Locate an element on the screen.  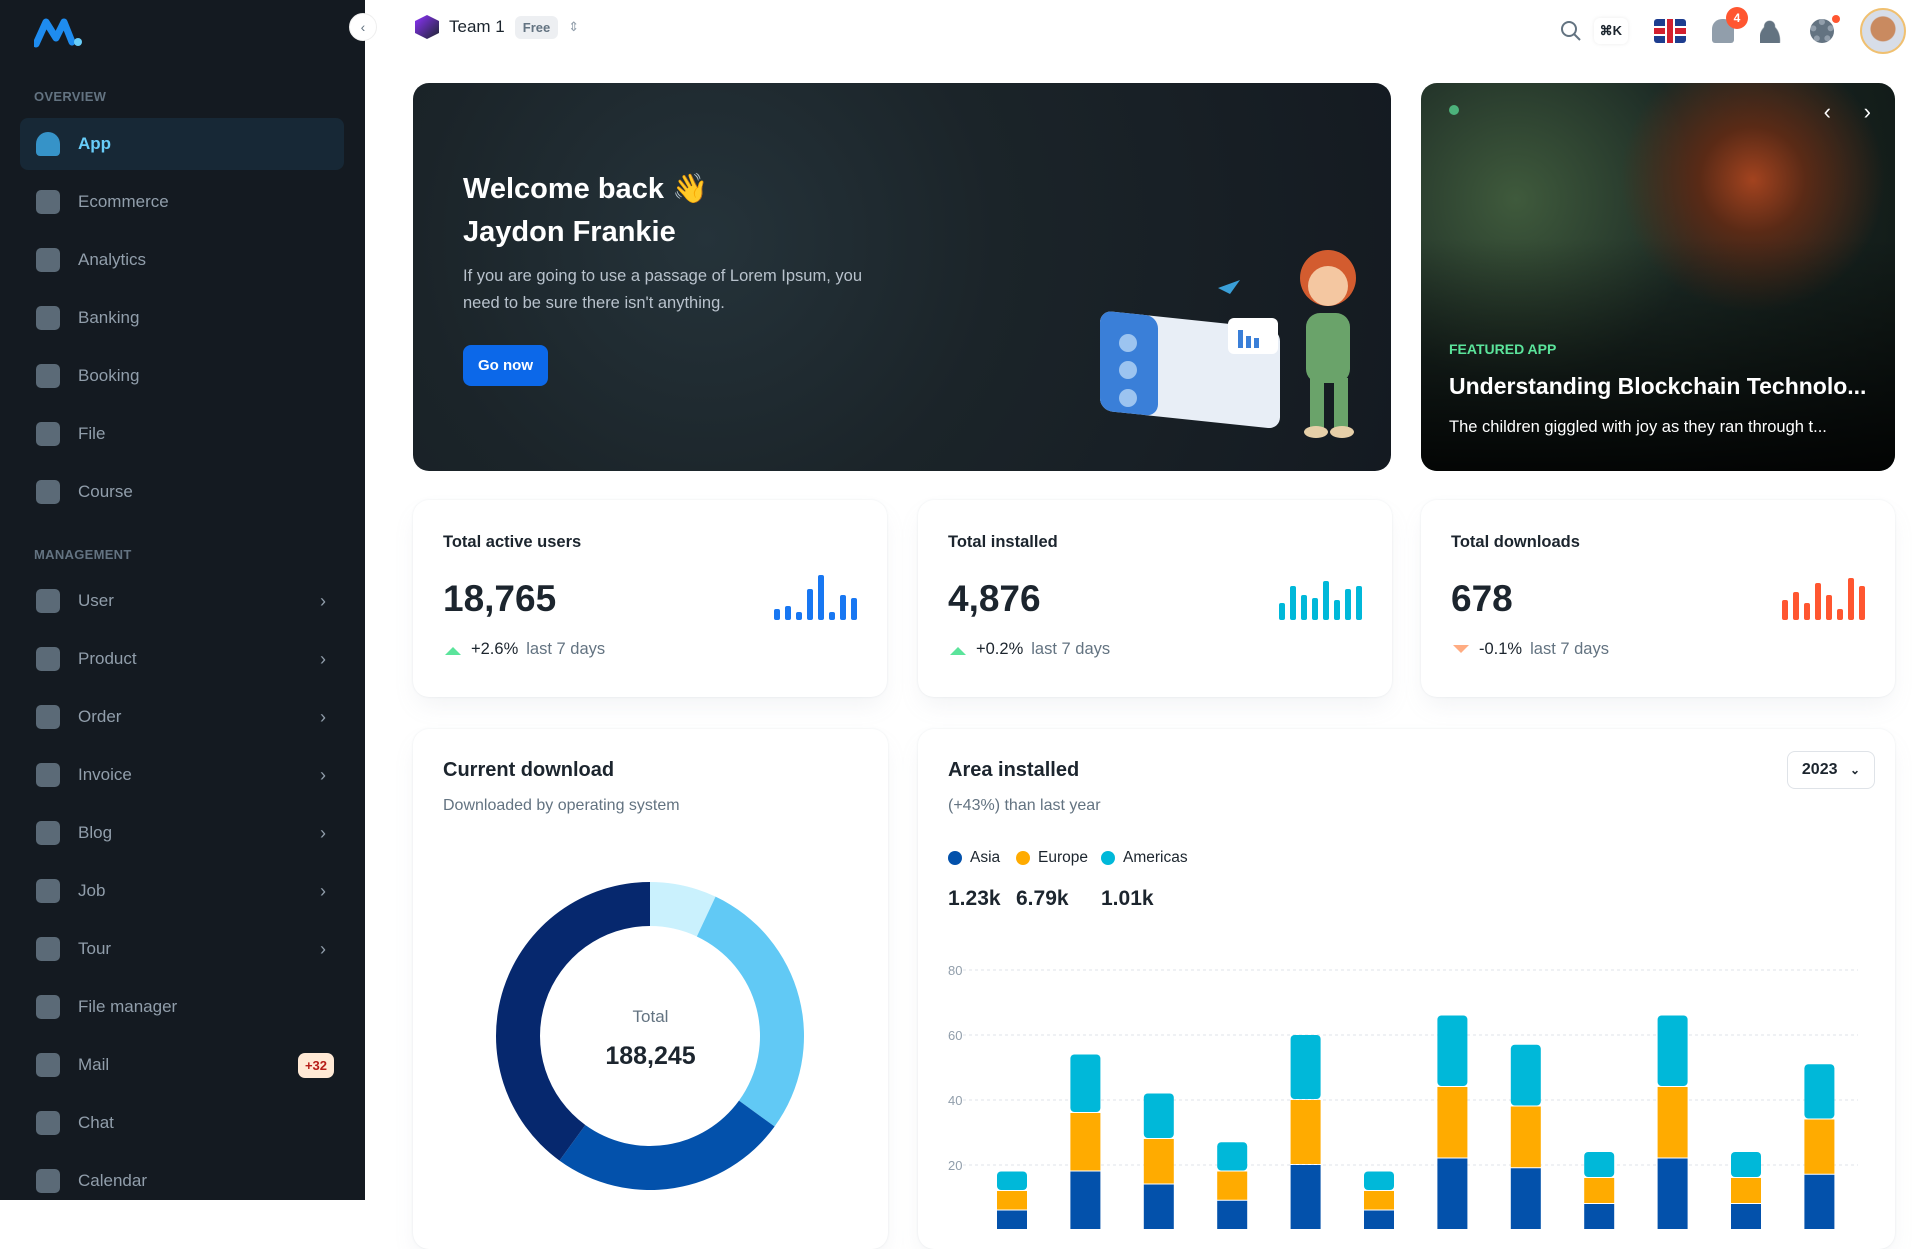
sidebar-item-banking: Banking is located at coordinates (182, 318).